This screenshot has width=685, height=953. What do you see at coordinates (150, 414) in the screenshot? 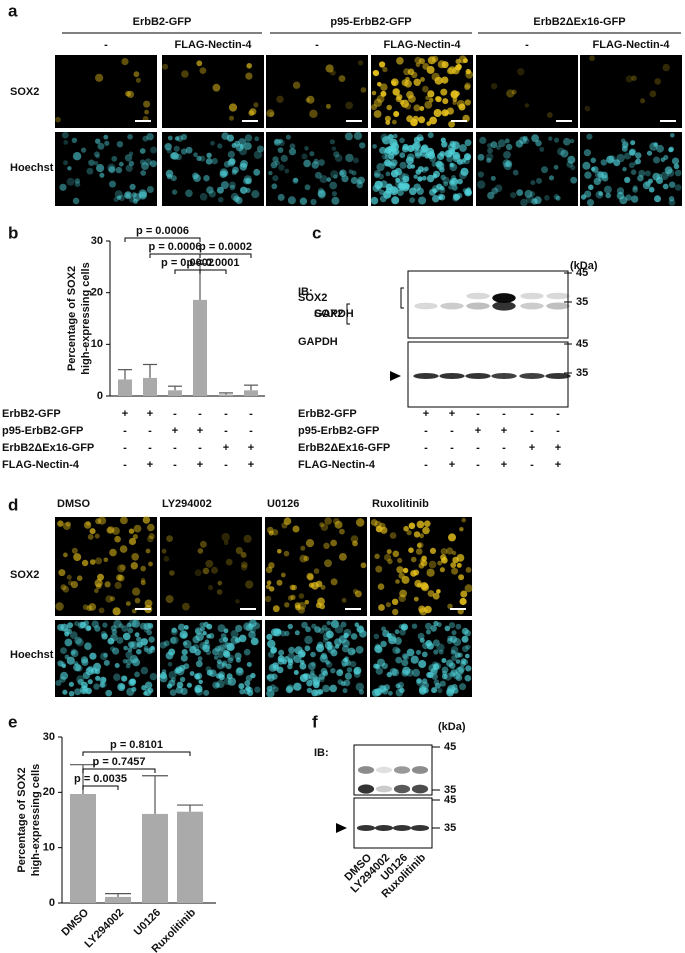
I see `condition-sign: +` at bounding box center [150, 414].